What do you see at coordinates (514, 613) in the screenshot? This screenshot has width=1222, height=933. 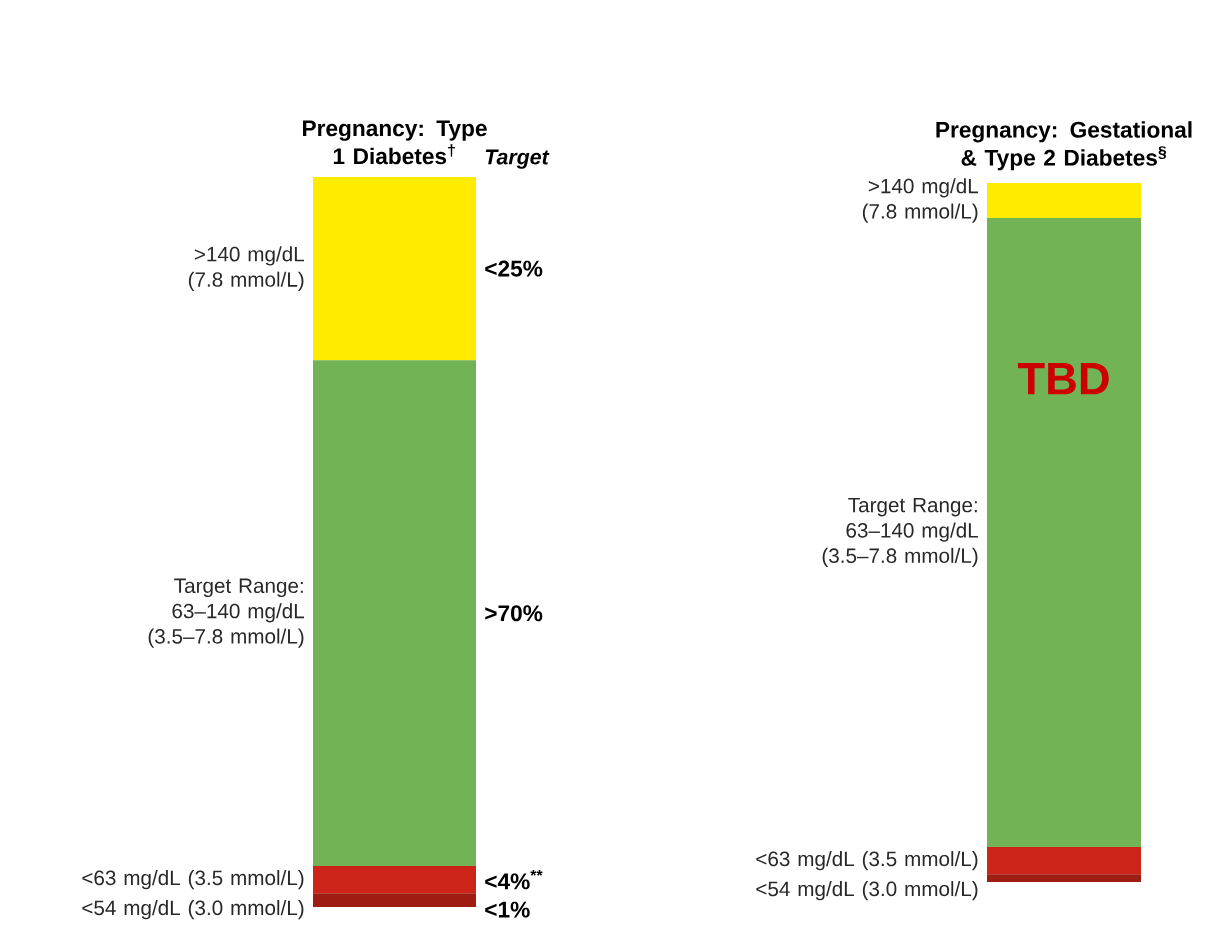 I see `text: >70%` at bounding box center [514, 613].